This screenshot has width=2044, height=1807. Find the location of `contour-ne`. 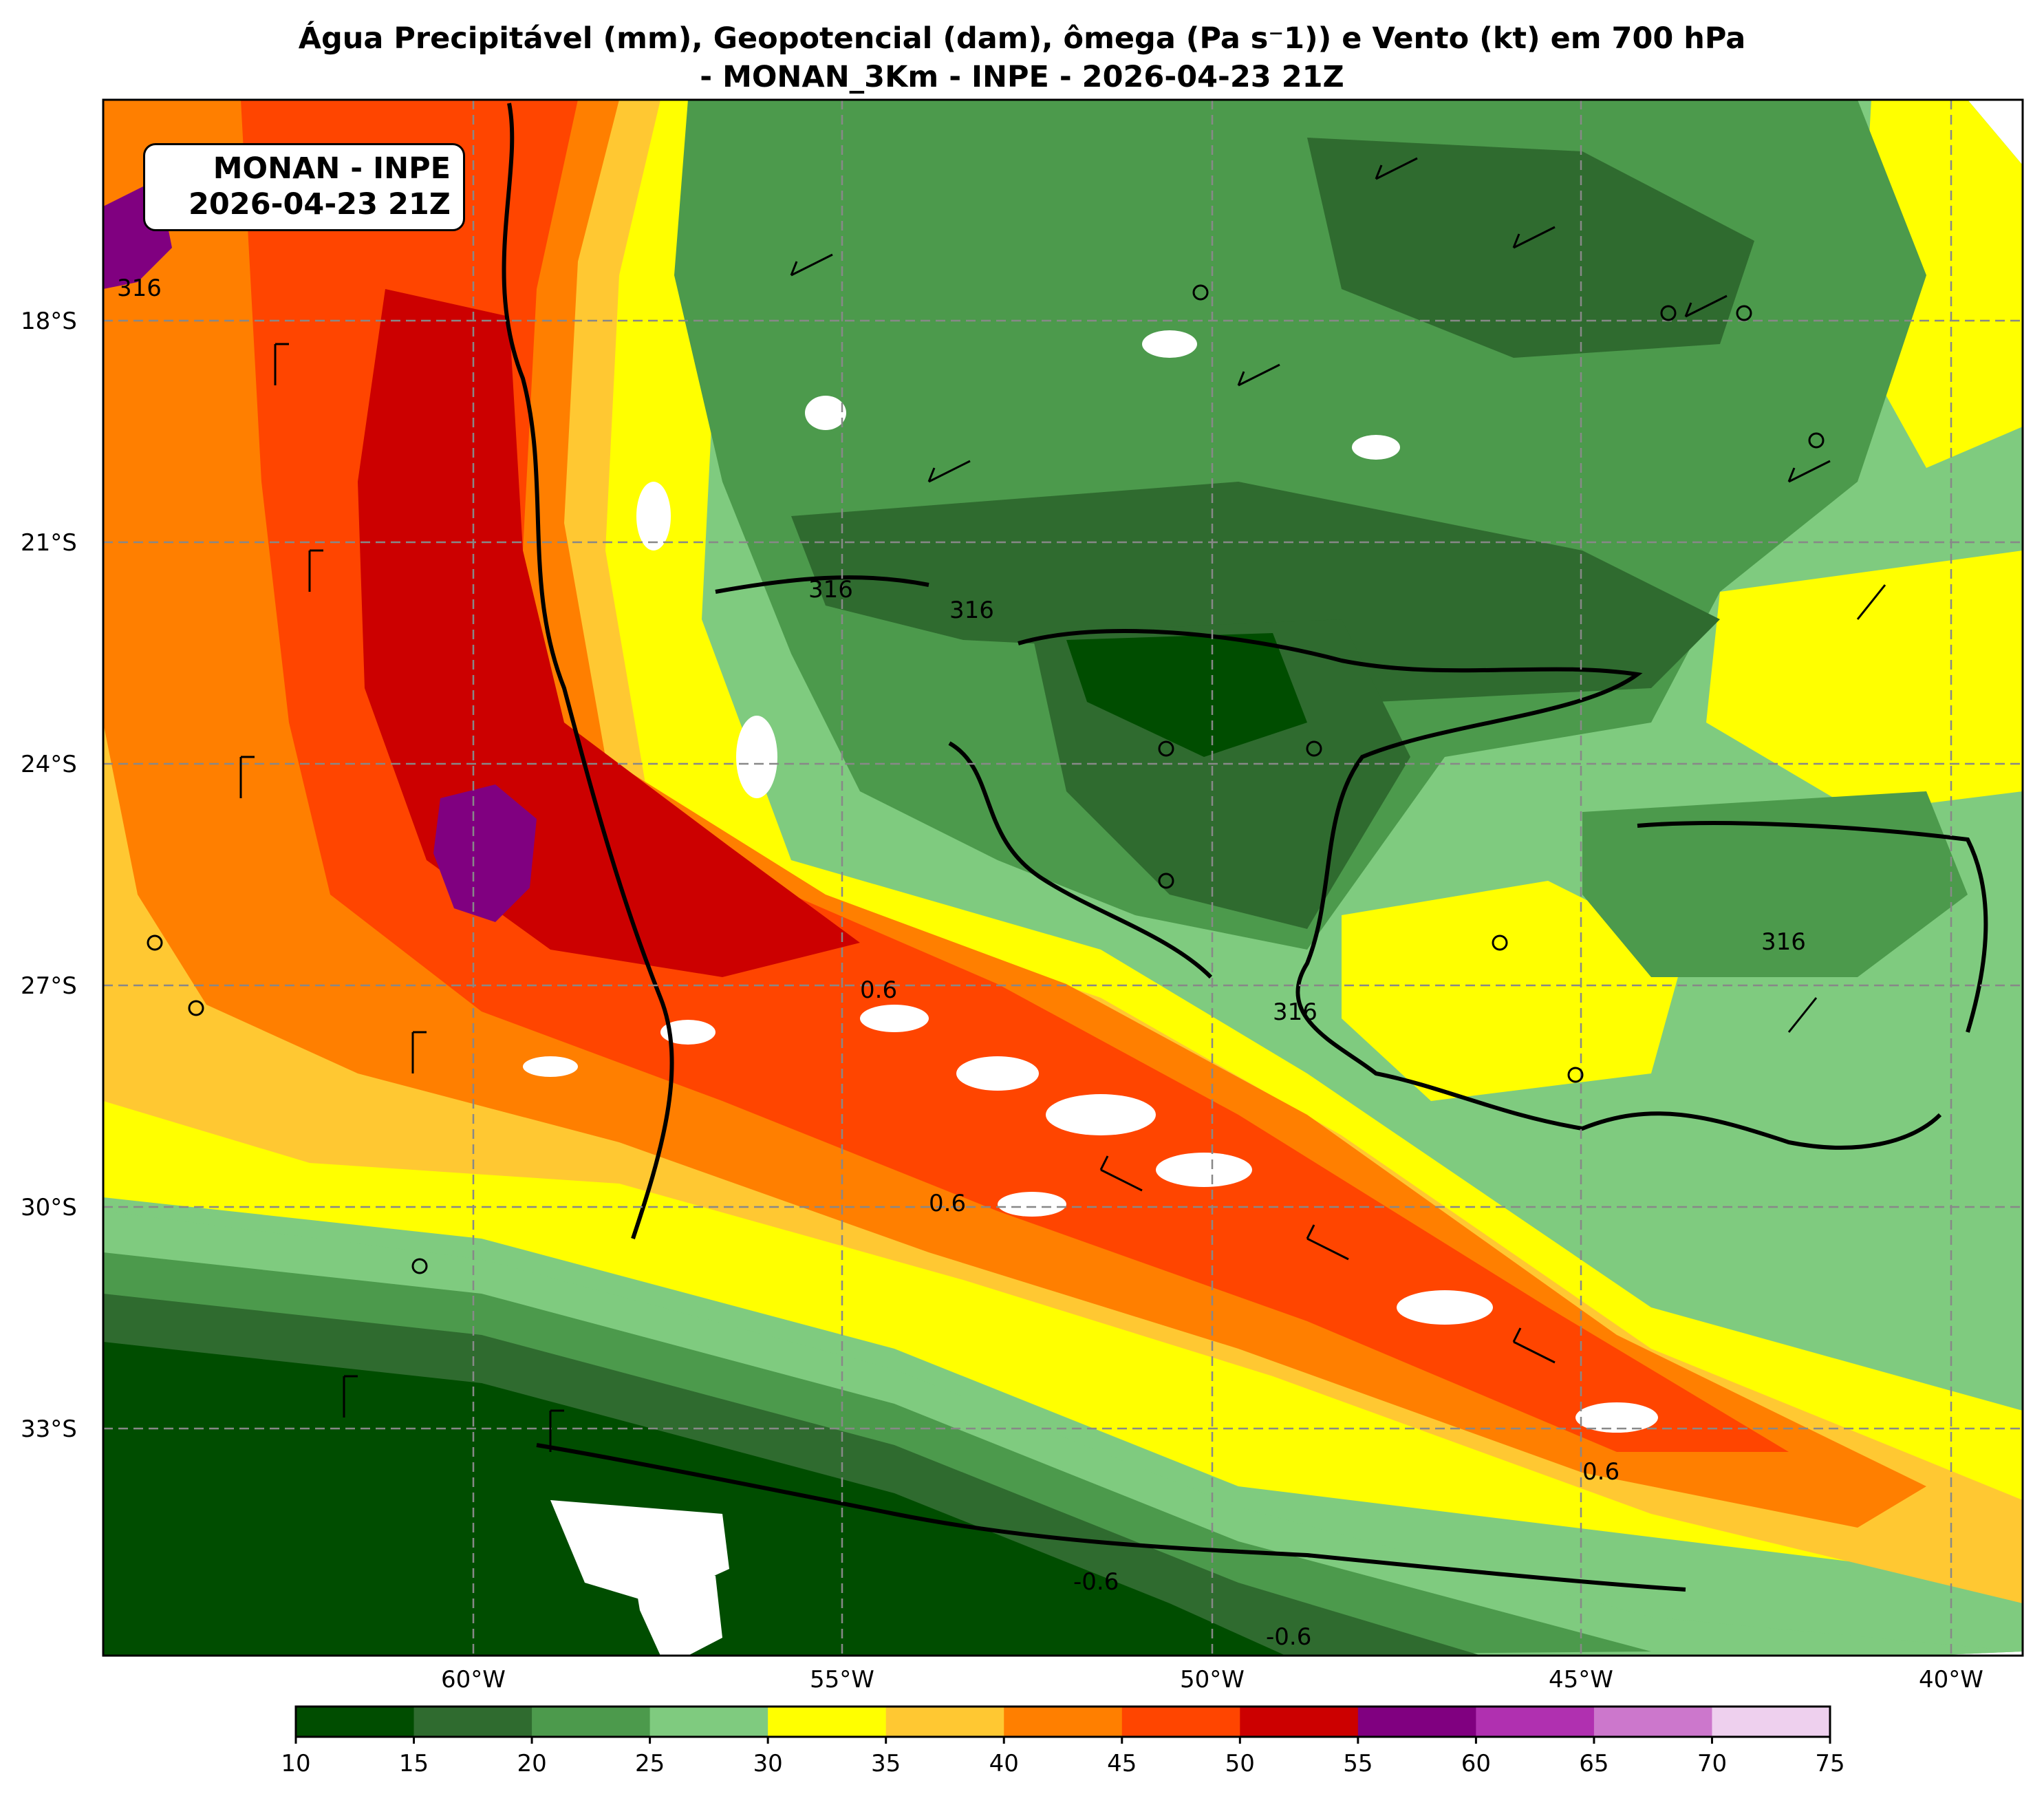

contour-ne is located at coordinates (1812, 927).